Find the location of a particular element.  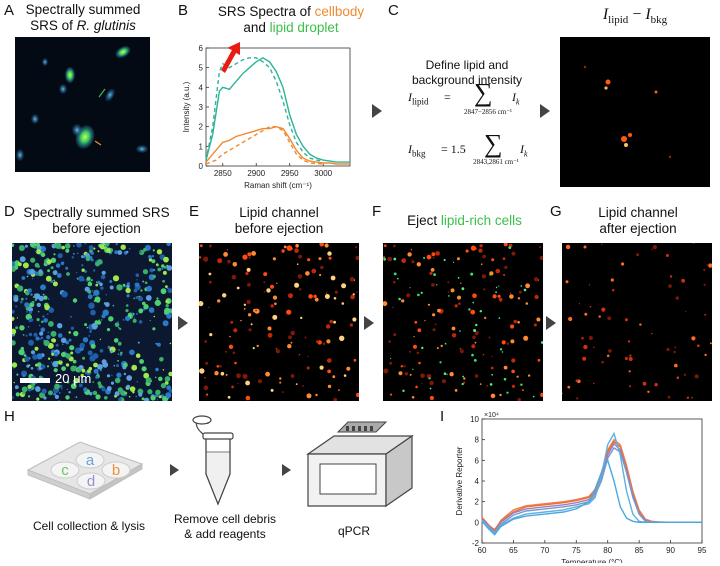

y-tick-label: 0 is located at coordinates (201, 166).